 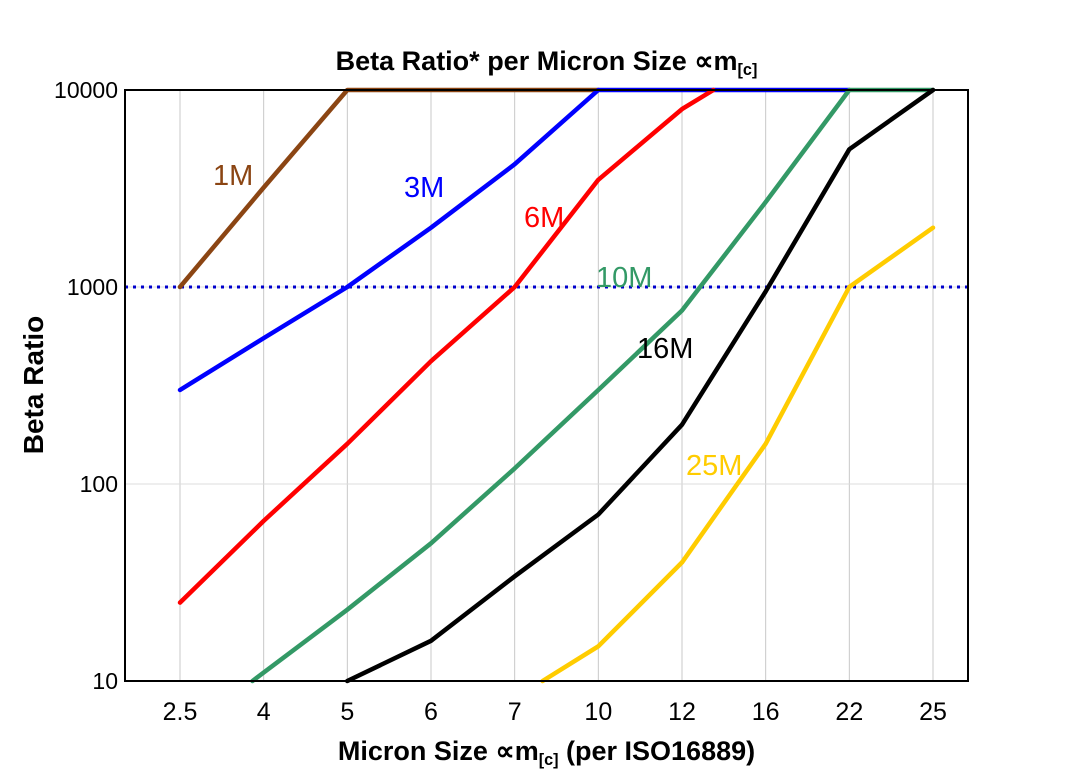 I want to click on y-tick-10000: 10000, so click(x=86, y=90).